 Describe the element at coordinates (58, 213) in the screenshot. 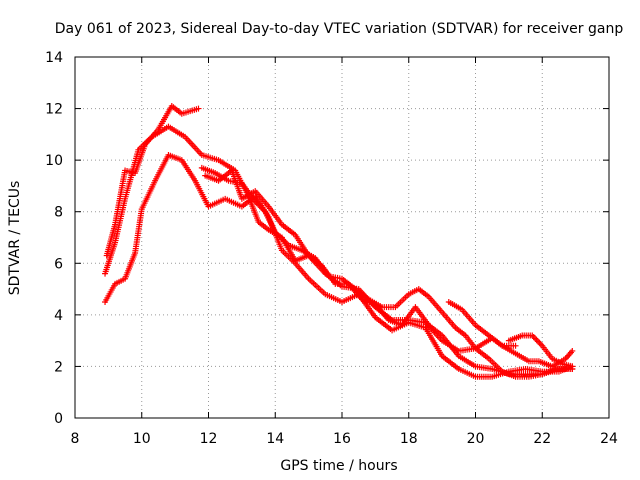

I see `y-tick-label: 8` at that location.